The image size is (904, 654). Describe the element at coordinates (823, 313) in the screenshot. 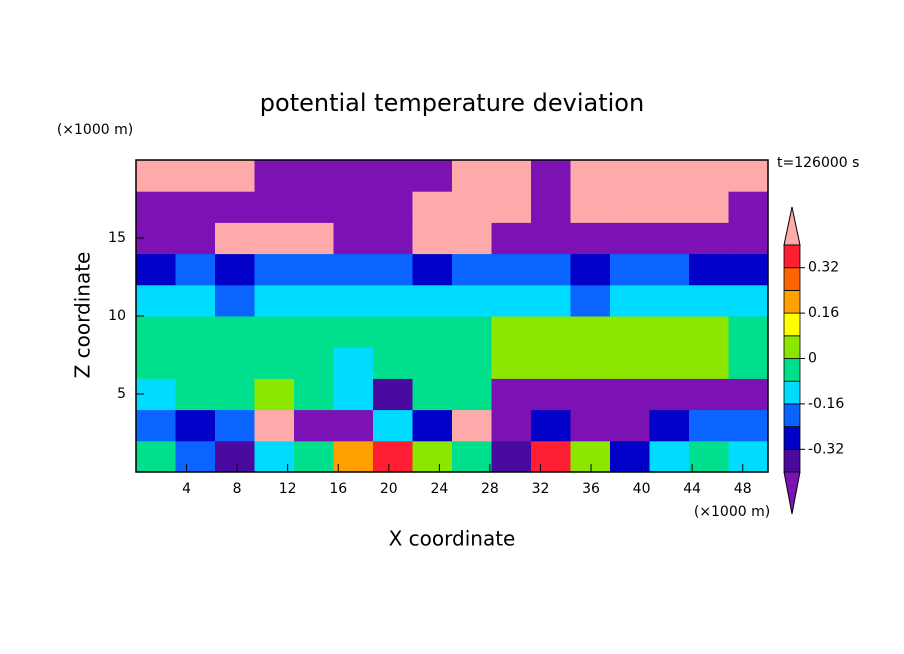

I see `colorbar-tick-label: 0.16` at that location.